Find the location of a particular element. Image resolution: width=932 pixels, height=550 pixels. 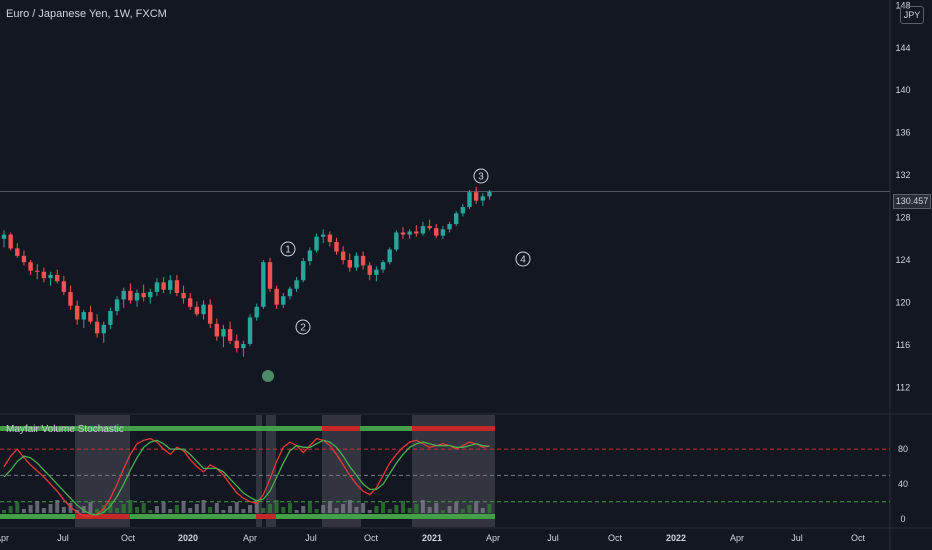

price-tick-label: 116 is located at coordinates (903, 345).